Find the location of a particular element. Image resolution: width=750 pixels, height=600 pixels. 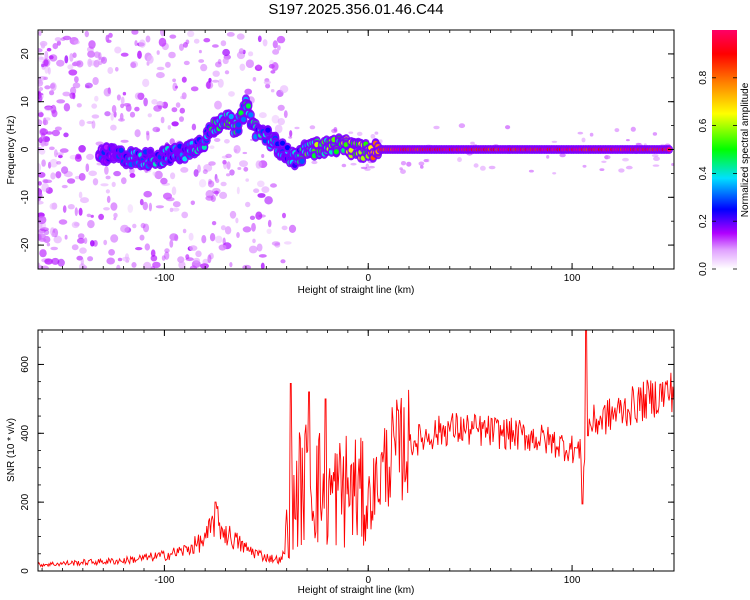

spectrogram-ytick-label: 10 is located at coordinates (25, 102).